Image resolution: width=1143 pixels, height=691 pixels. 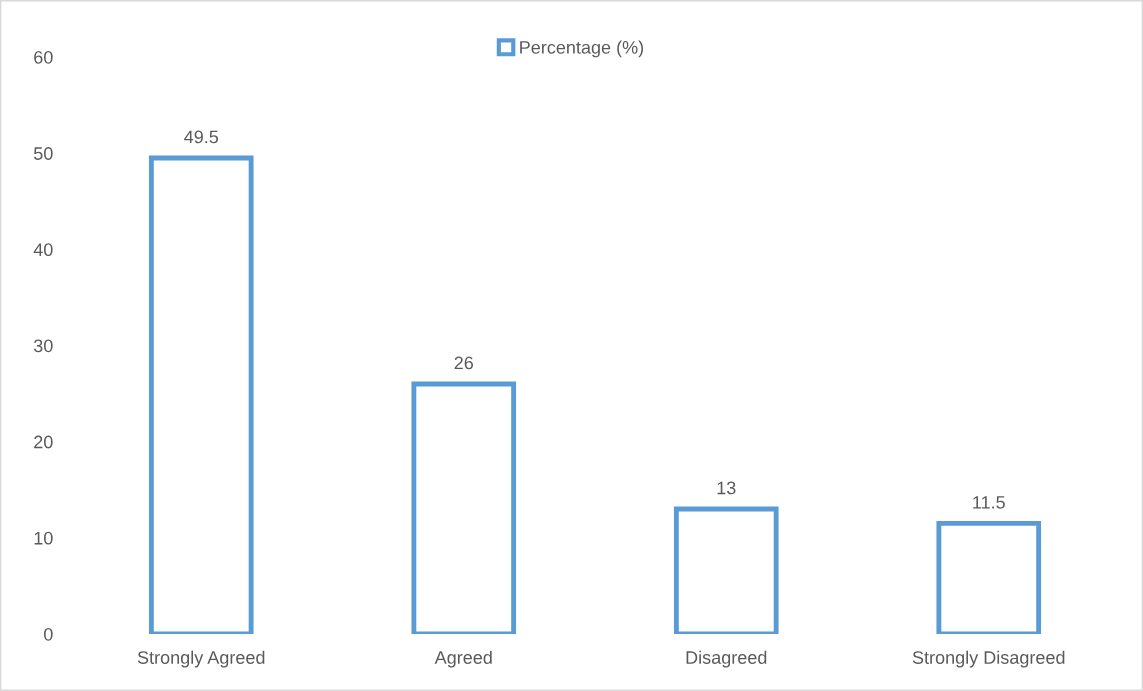 What do you see at coordinates (201, 659) in the screenshot?
I see `x-tick-label: Strongly Agreed` at bounding box center [201, 659].